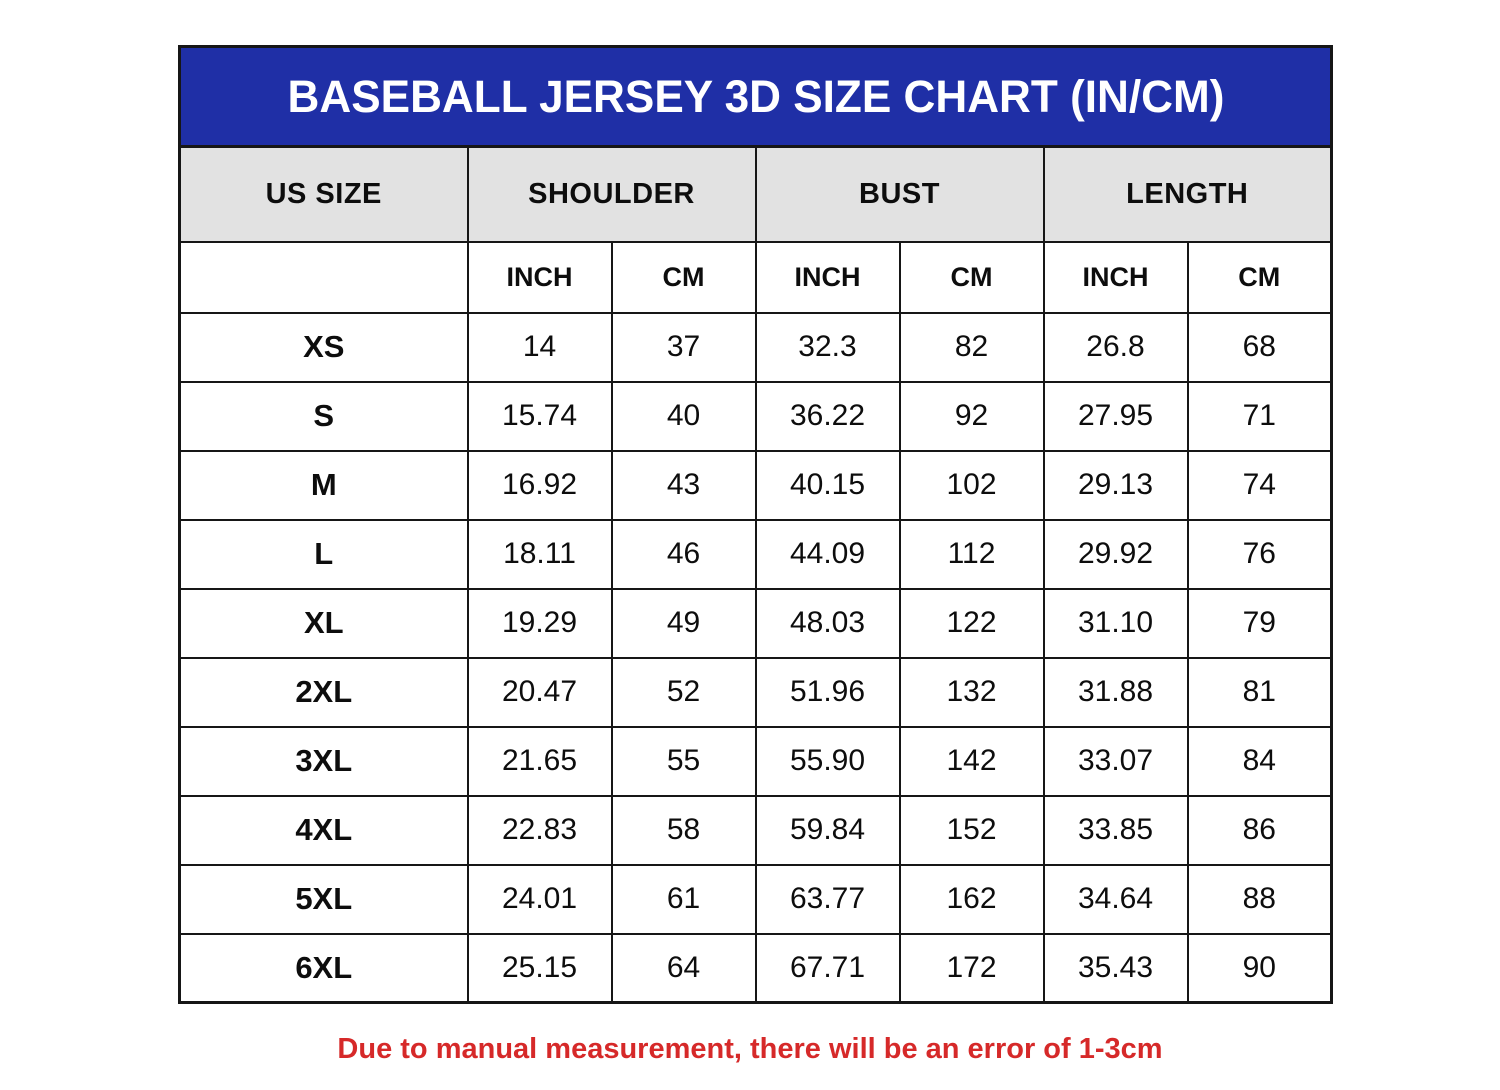 The height and width of the screenshot is (1090, 1500). Describe the element at coordinates (323, 554) in the screenshot. I see `size-label: L` at that location.